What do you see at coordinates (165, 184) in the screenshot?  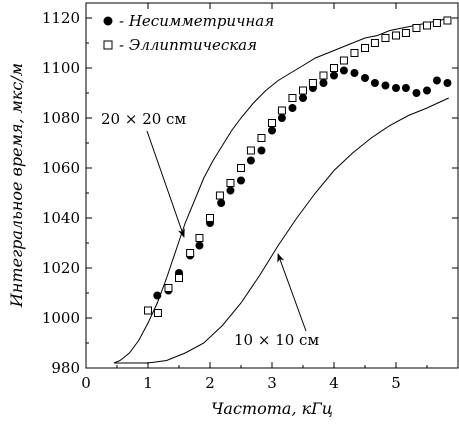 I see `annotation-arrow-20x20` at bounding box center [165, 184].